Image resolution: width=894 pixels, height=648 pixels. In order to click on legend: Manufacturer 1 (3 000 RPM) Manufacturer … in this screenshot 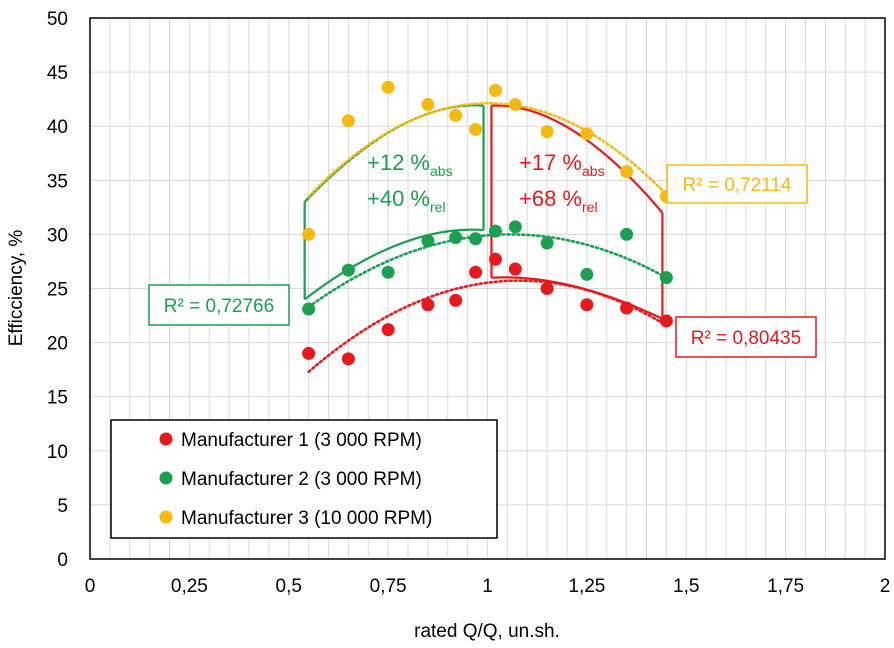, I will do `click(304, 479)`.